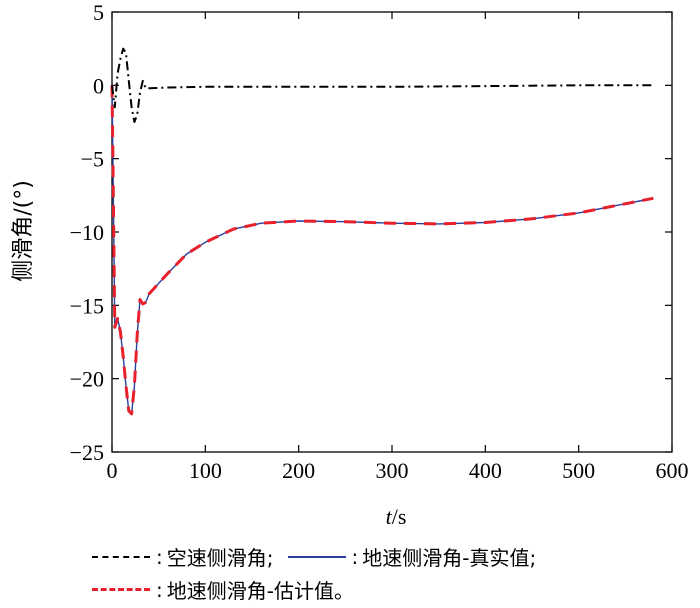  I want to click on x-tick-label: 0, so click(112, 470).